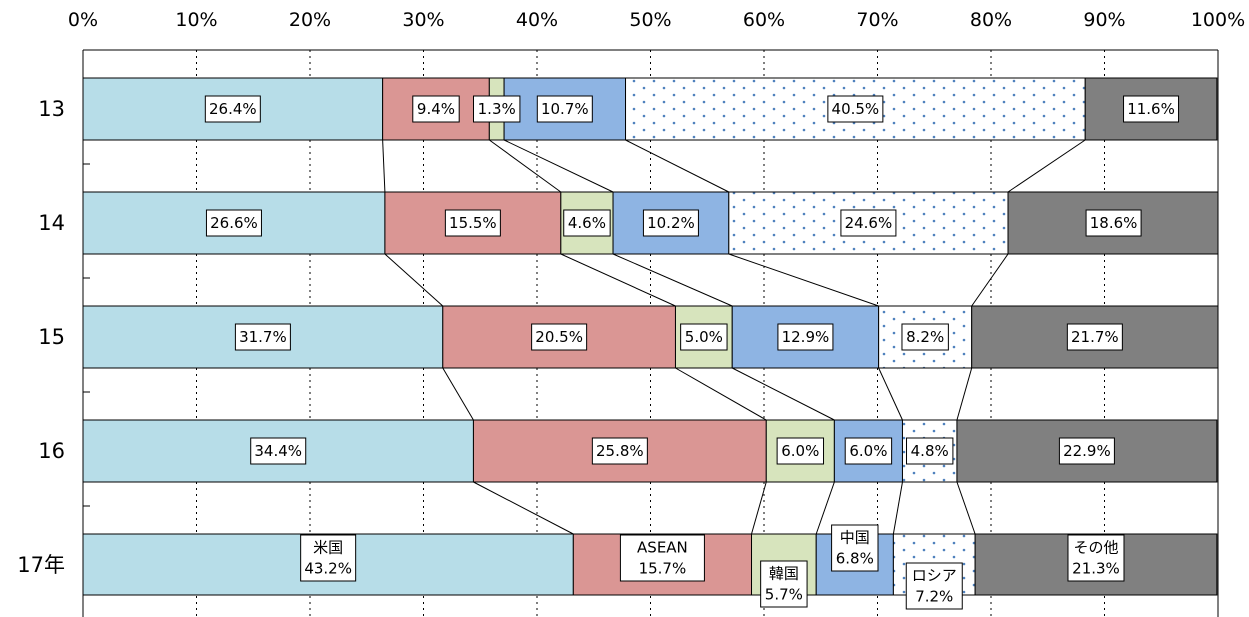  I want to click on data-label-box: 11.6%, so click(1151, 109).